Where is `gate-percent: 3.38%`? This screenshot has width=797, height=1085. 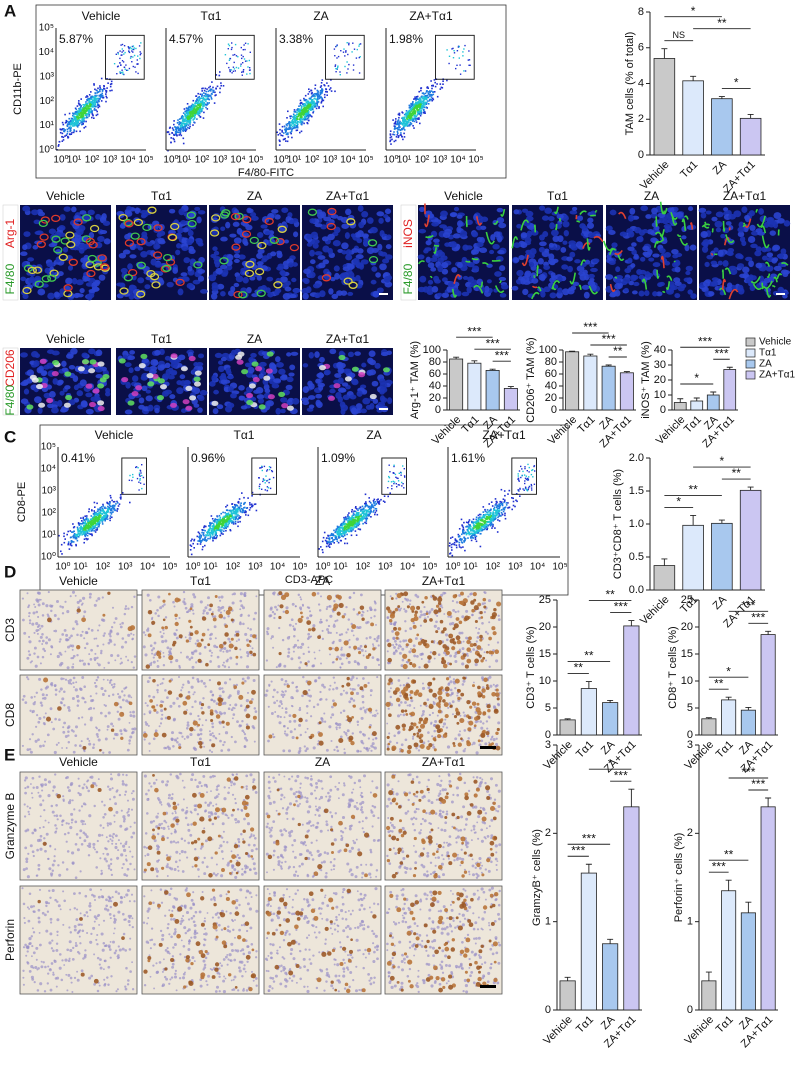
gate-percent: 3.38% is located at coordinates (296, 39).